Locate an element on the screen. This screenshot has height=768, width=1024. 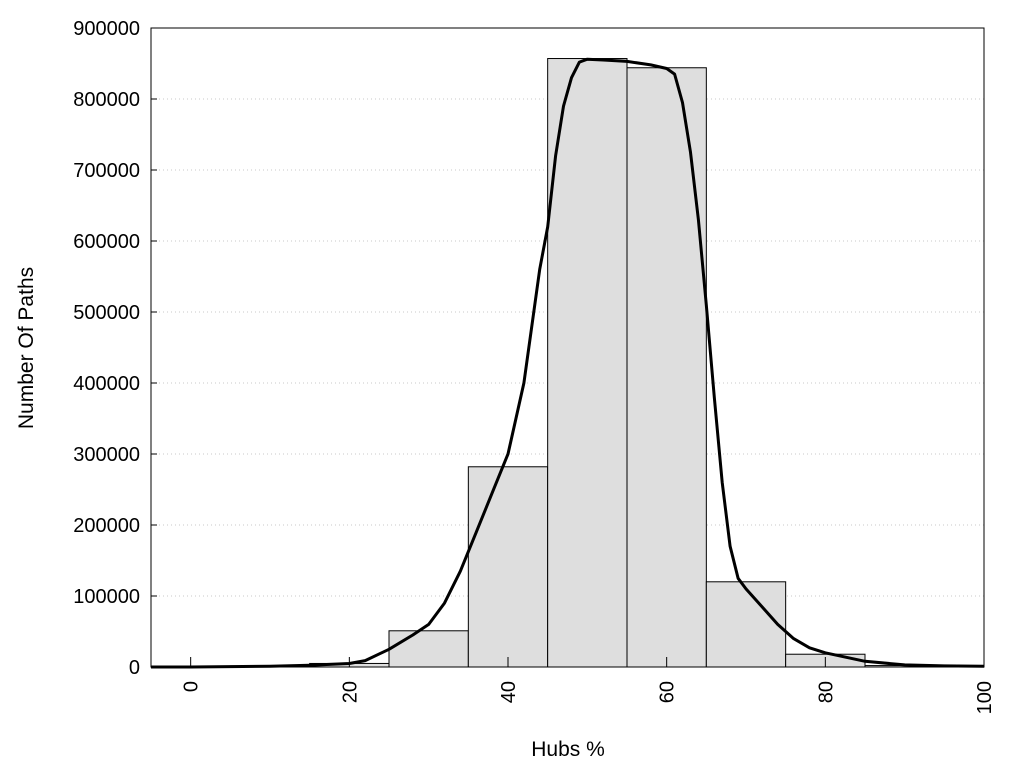
y-tick-label: 800000 is located at coordinates (106, 100).